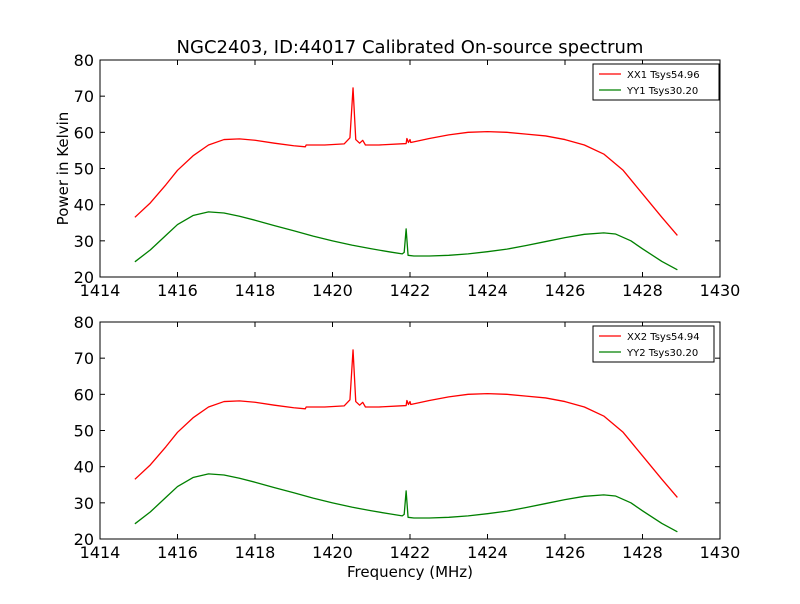 The height and width of the screenshot is (604, 800). Describe the element at coordinates (662, 353) in the screenshot. I see `legend-entry: YY2 Tsys30.20` at that location.